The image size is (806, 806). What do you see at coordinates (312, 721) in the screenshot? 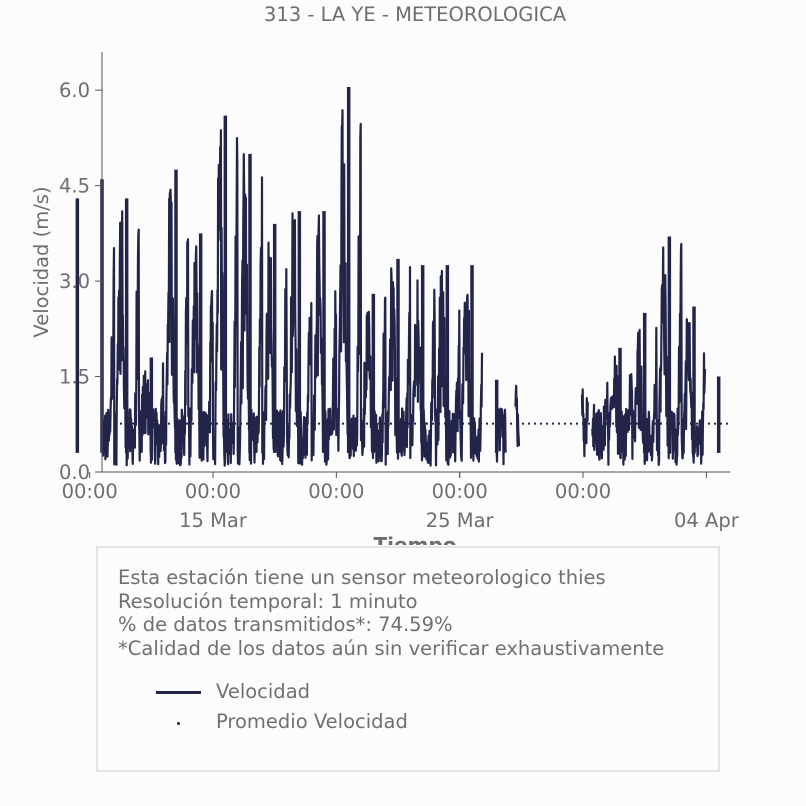
I see `legend-label-promedio: Promedio Velocidad` at bounding box center [312, 721].